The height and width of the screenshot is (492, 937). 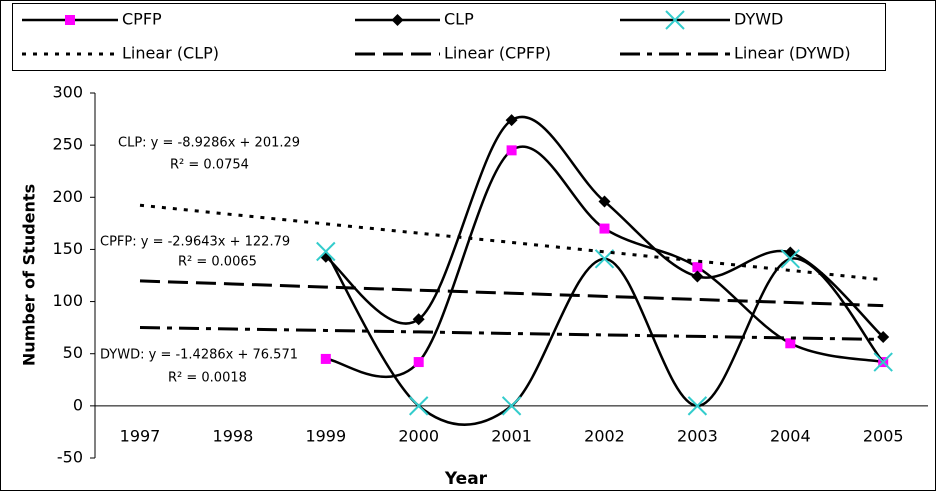 What do you see at coordinates (459, 19) in the screenshot?
I see `legend-label: CLP` at bounding box center [459, 19].